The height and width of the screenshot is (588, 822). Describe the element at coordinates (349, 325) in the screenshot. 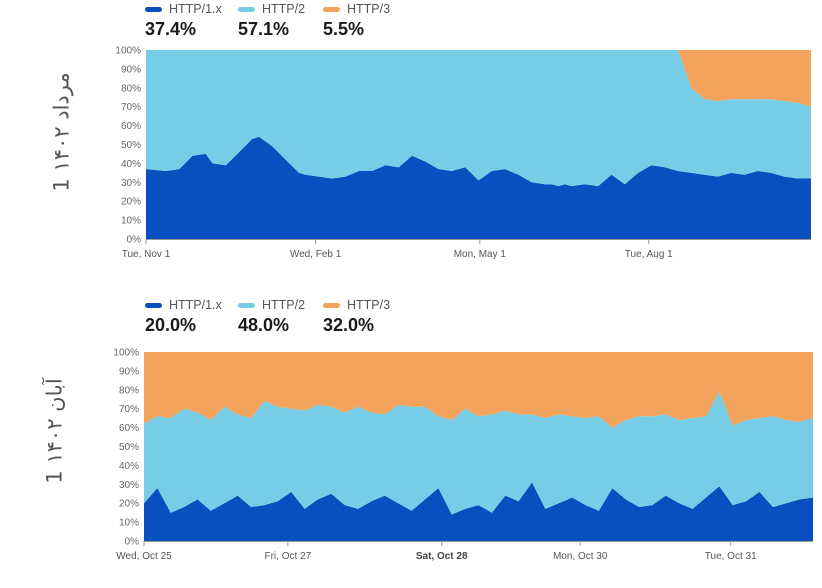

I see `legend-value: 32.0%` at that location.